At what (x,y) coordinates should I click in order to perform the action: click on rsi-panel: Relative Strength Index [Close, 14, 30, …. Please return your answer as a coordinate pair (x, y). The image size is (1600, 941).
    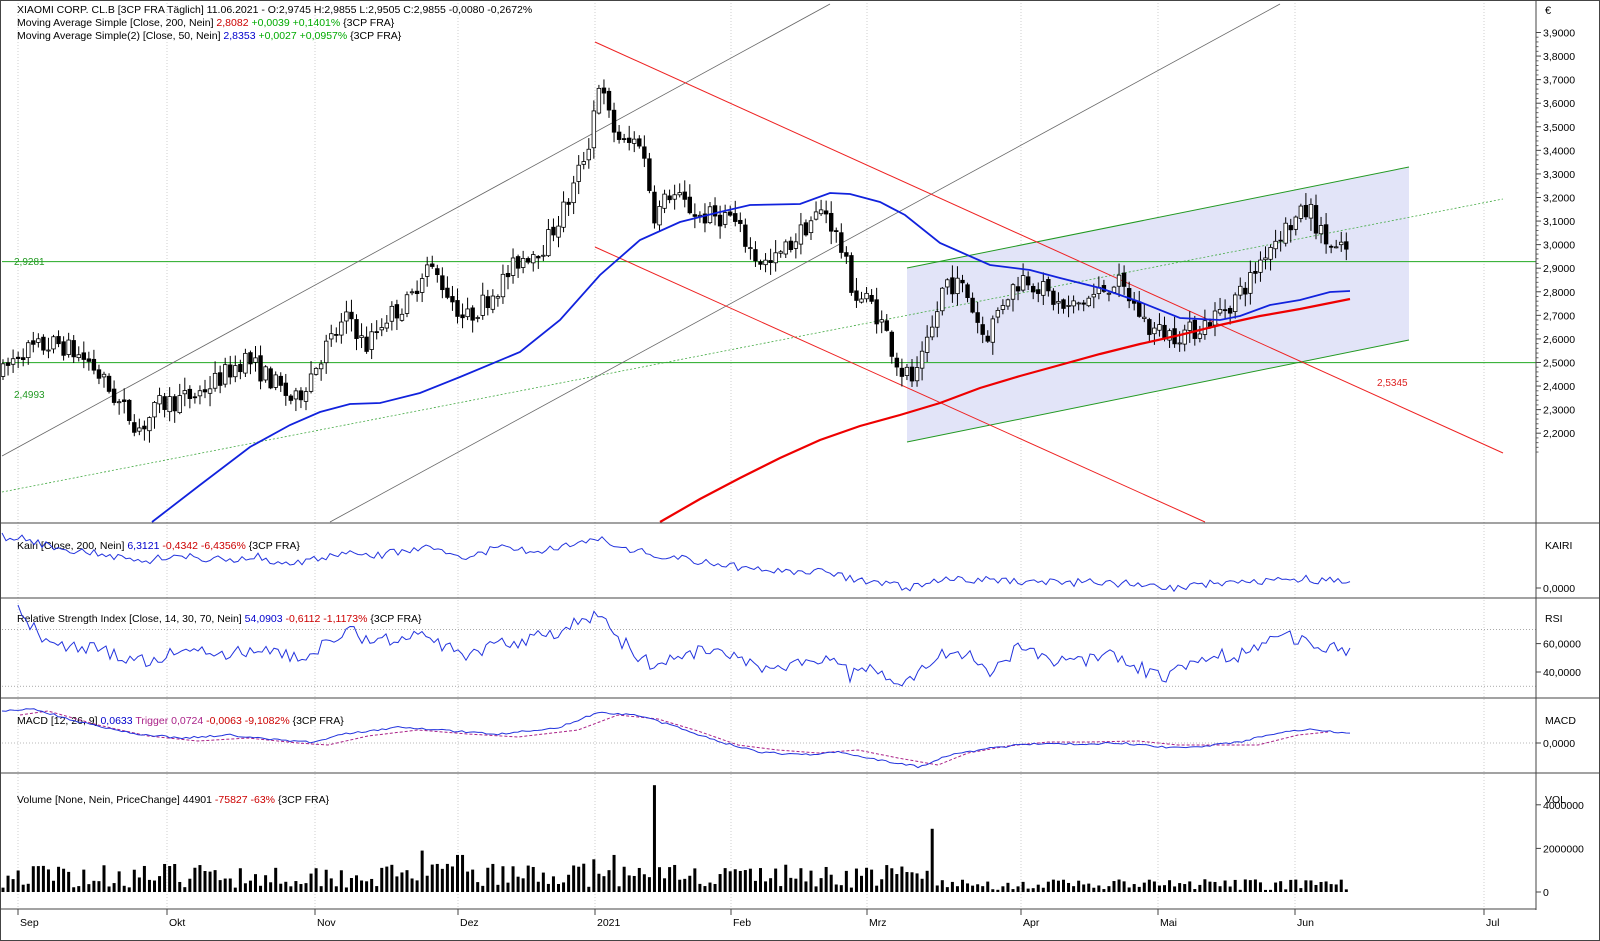
    Looking at the image, I should click on (791, 645).